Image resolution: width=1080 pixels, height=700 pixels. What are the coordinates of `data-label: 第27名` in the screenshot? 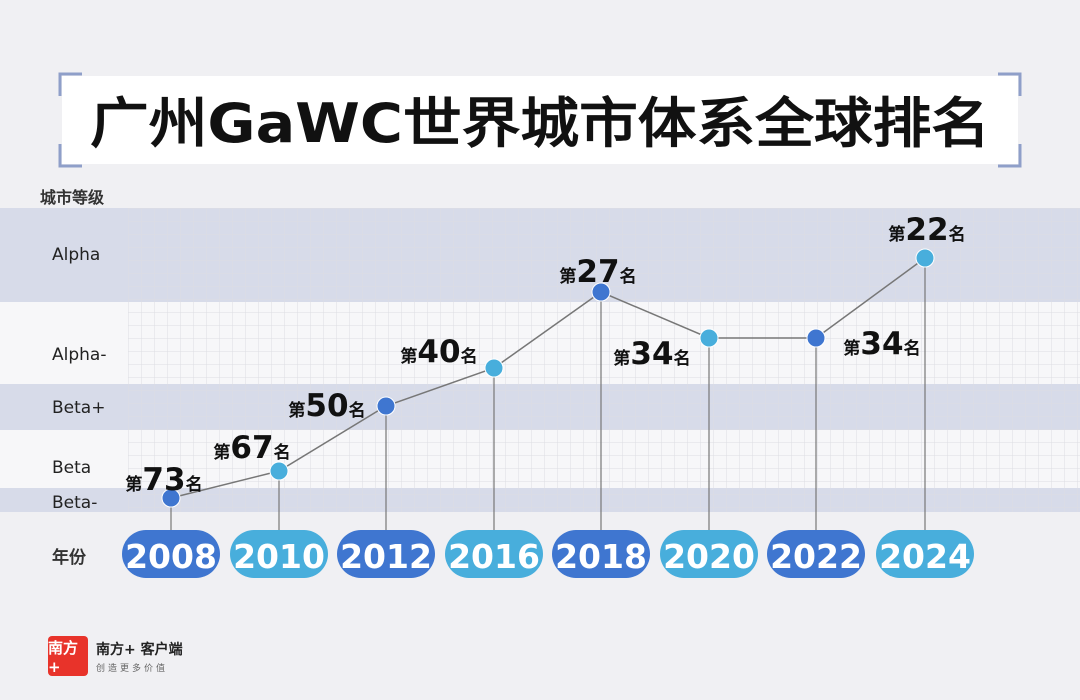 It's located at (597, 272).